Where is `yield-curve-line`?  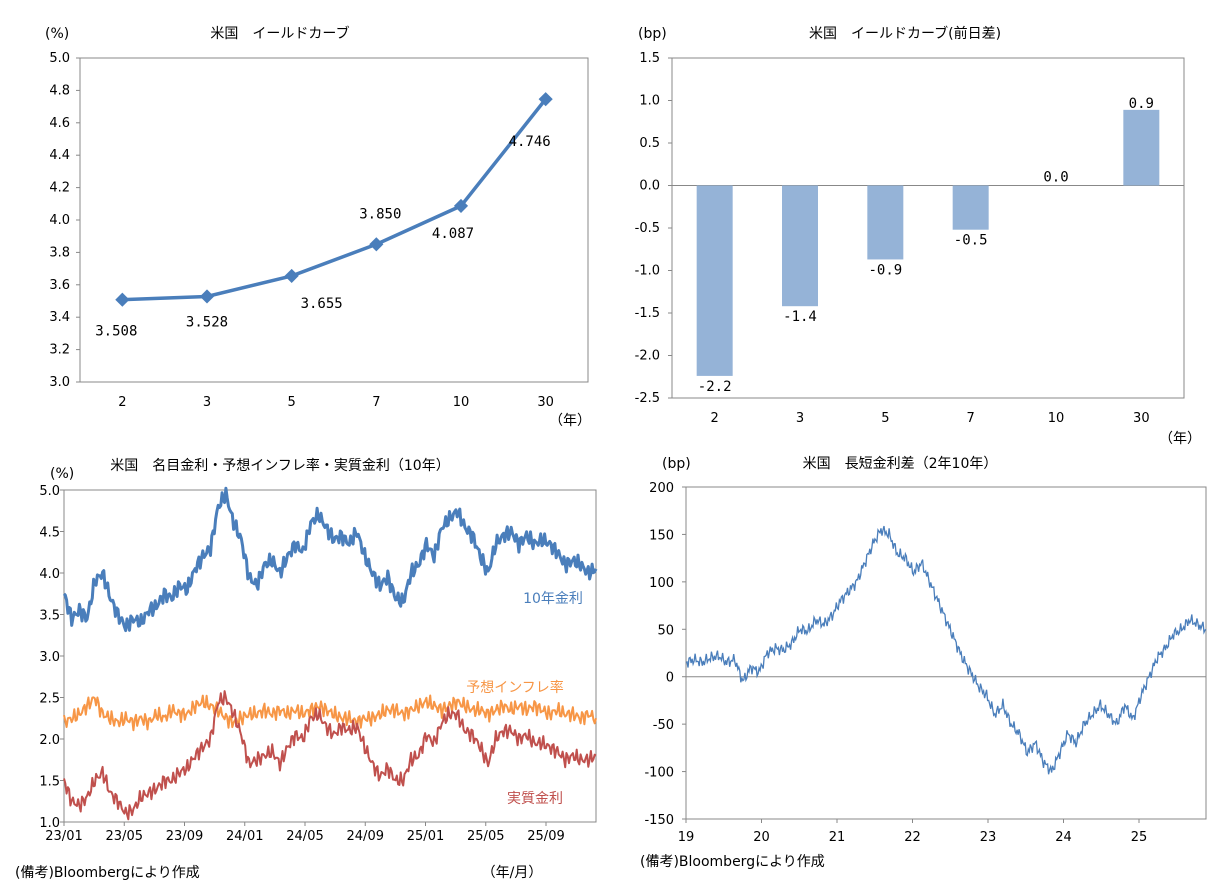
yield-curve-line is located at coordinates (335, 200).